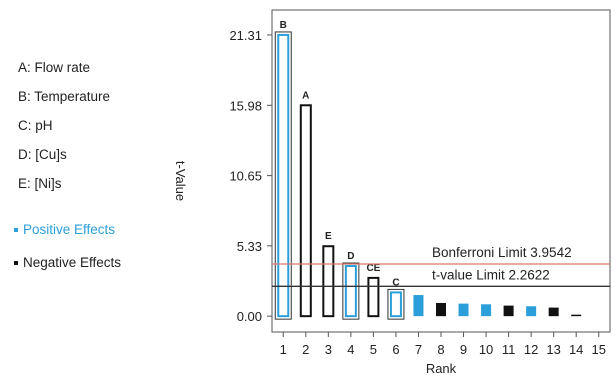 This screenshot has width=616, height=385. I want to click on x-tick-label: 10, so click(486, 349).